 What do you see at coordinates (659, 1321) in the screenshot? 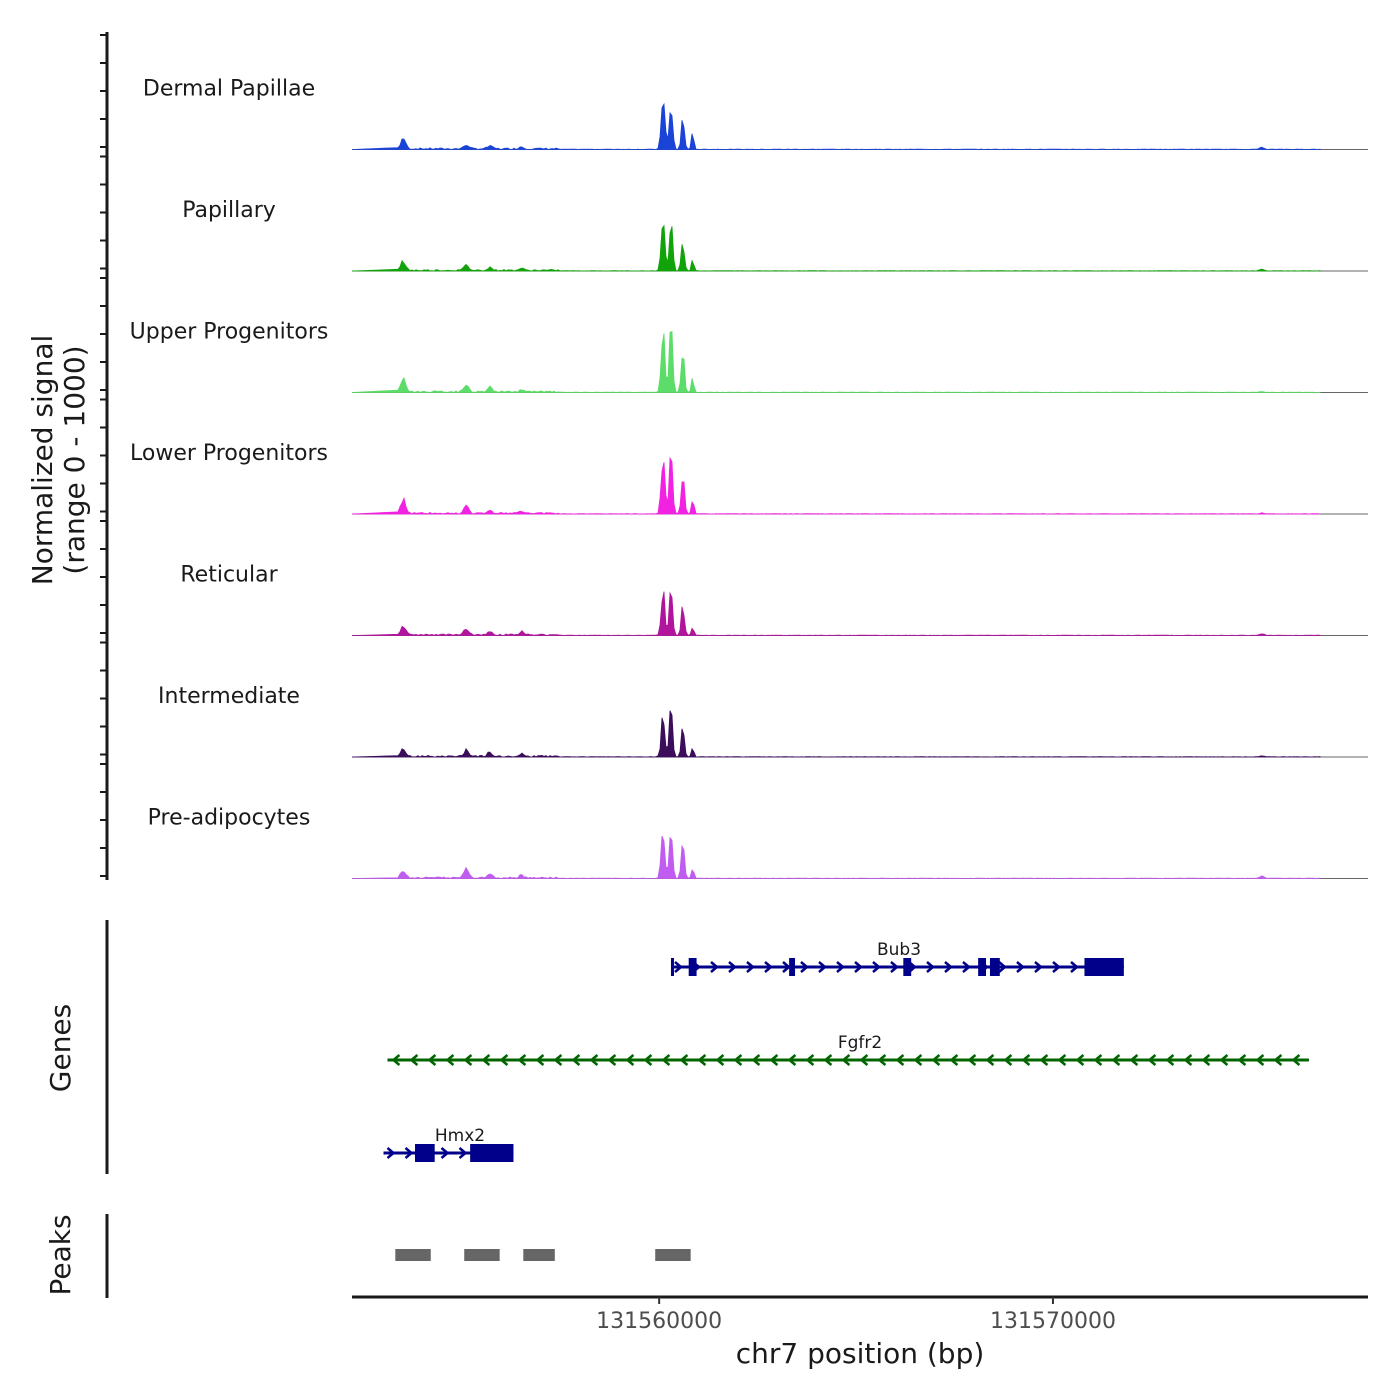
I see `x-tick-label: 131560000` at bounding box center [659, 1321].